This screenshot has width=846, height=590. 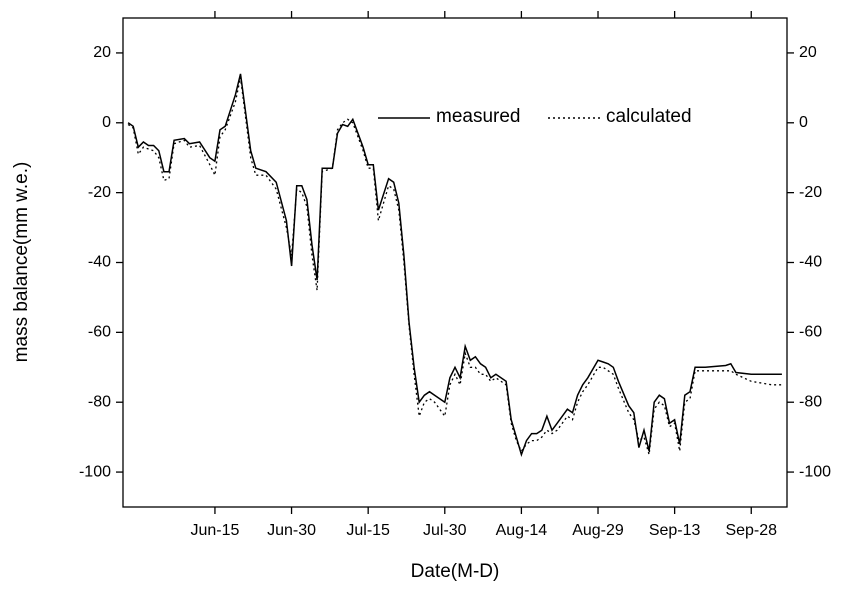 I want to click on y-tick-label: 0, so click(x=106, y=122).